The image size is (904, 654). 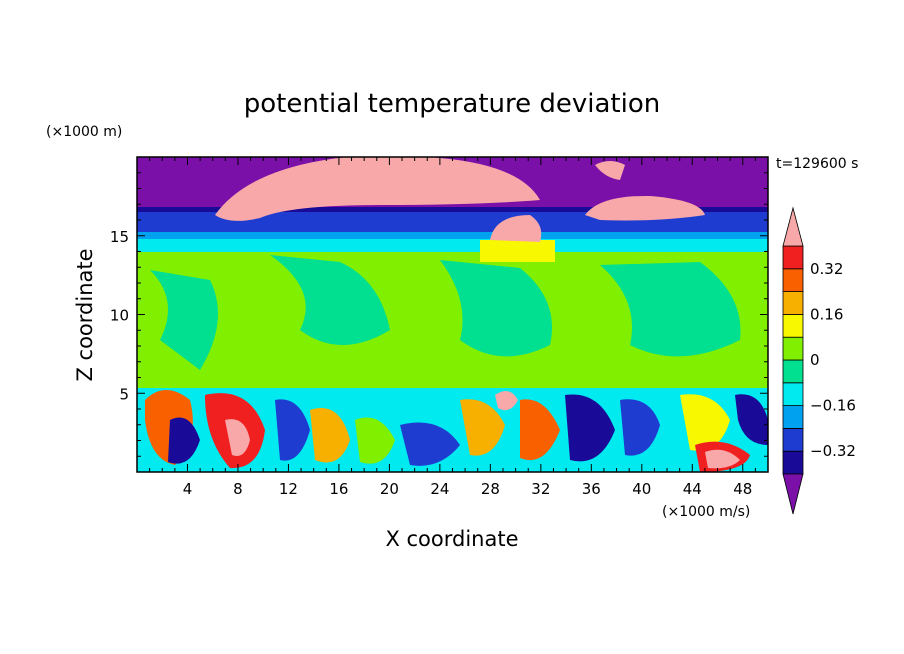 I want to click on x-tick-label: 32, so click(x=540, y=489).